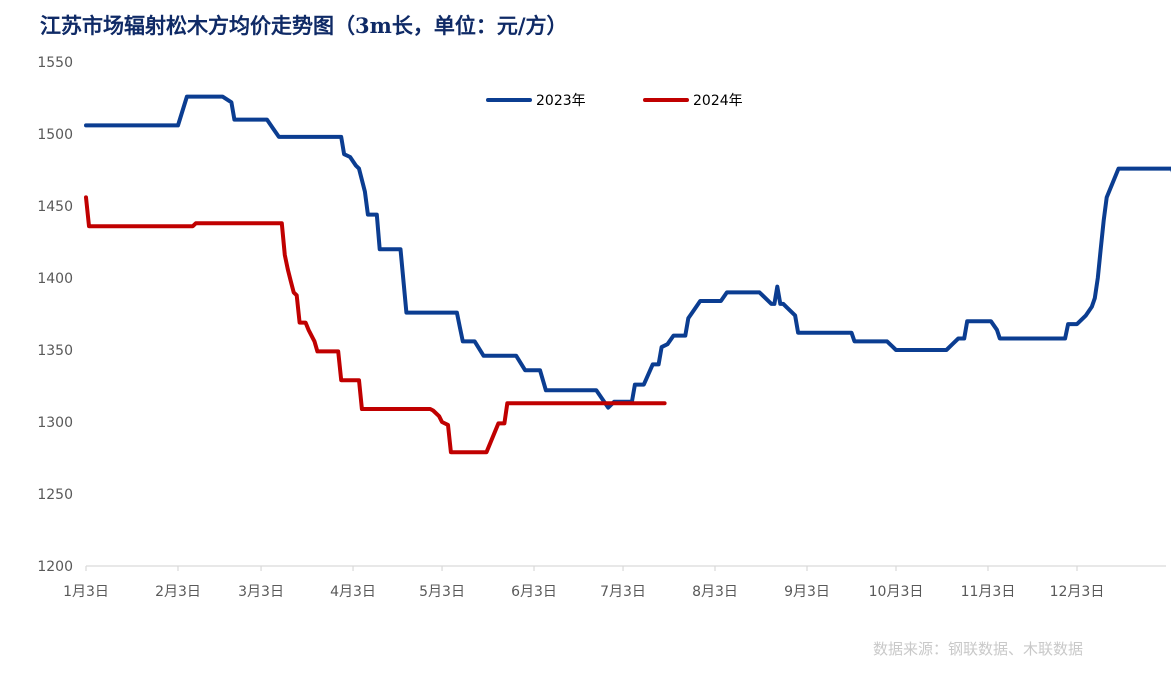 This screenshot has height=682, width=1171. What do you see at coordinates (534, 592) in the screenshot?
I see `x-tick-label: 6月3日` at bounding box center [534, 592].